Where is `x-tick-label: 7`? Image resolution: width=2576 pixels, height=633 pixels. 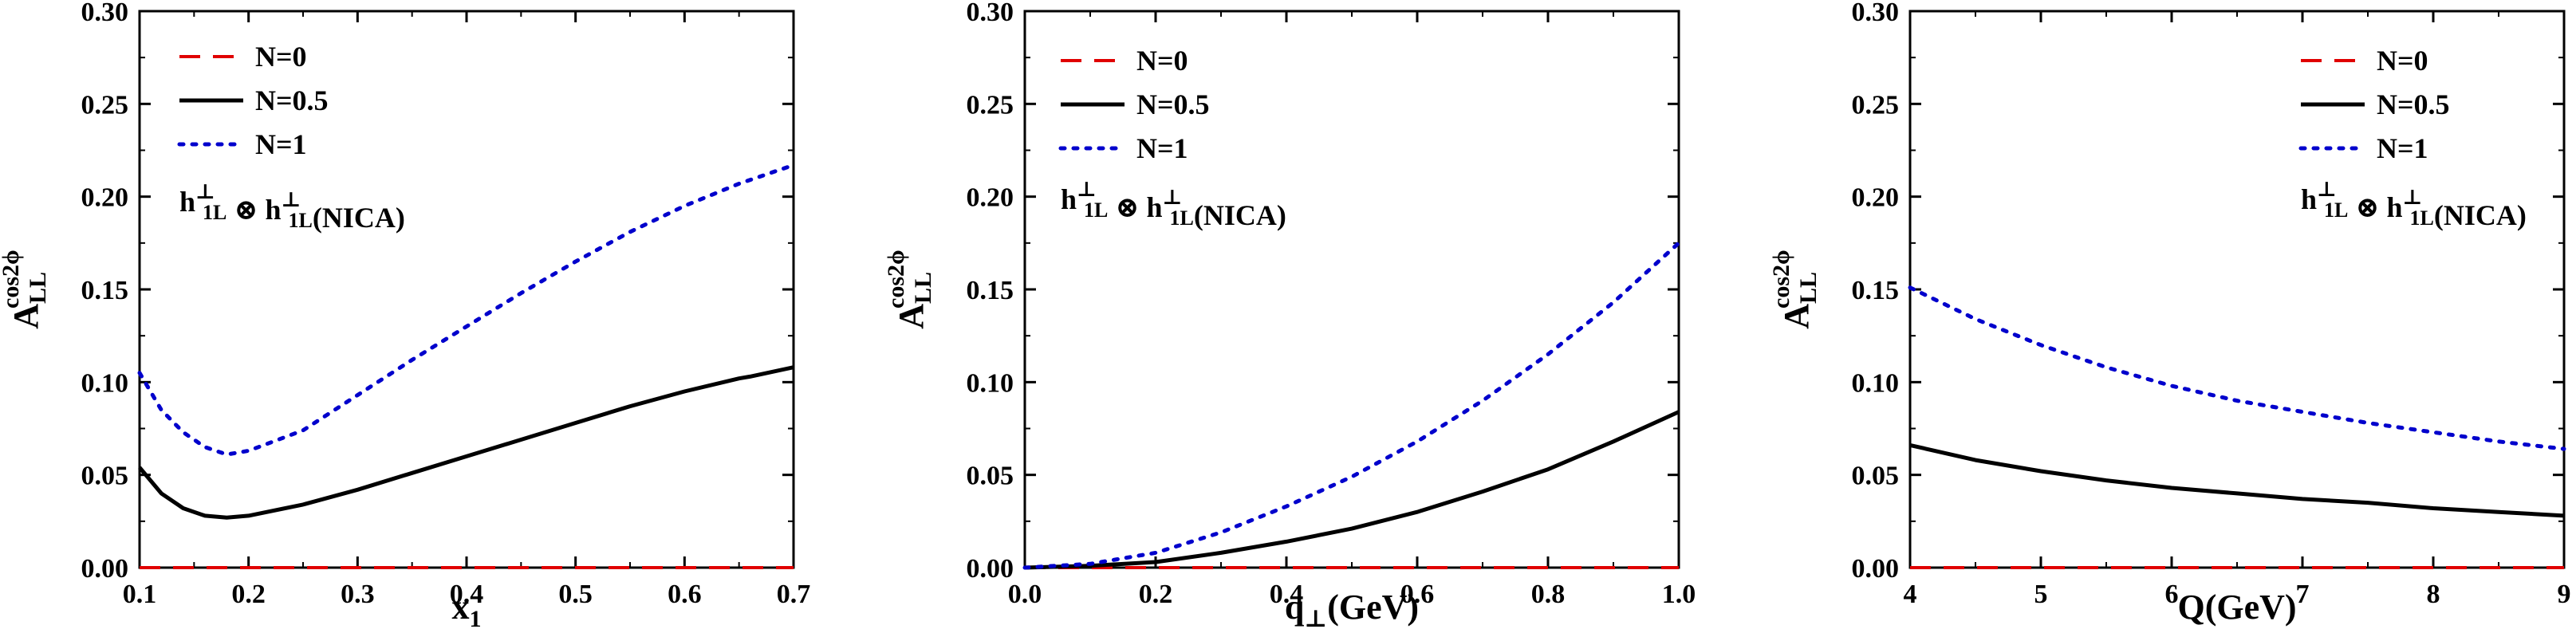 x-tick-label: 7 is located at coordinates (2303, 594).